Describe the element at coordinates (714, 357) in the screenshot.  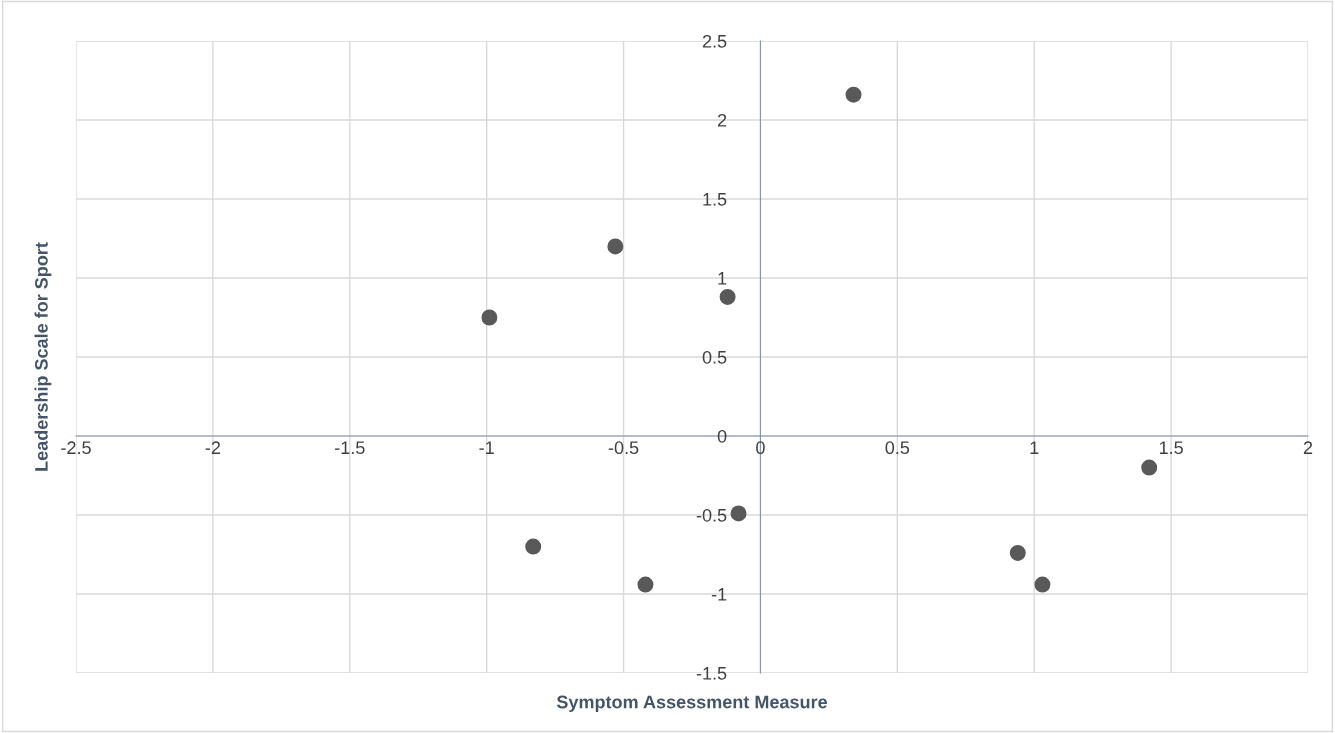
I see `y-tick-label: 0.5` at that location.